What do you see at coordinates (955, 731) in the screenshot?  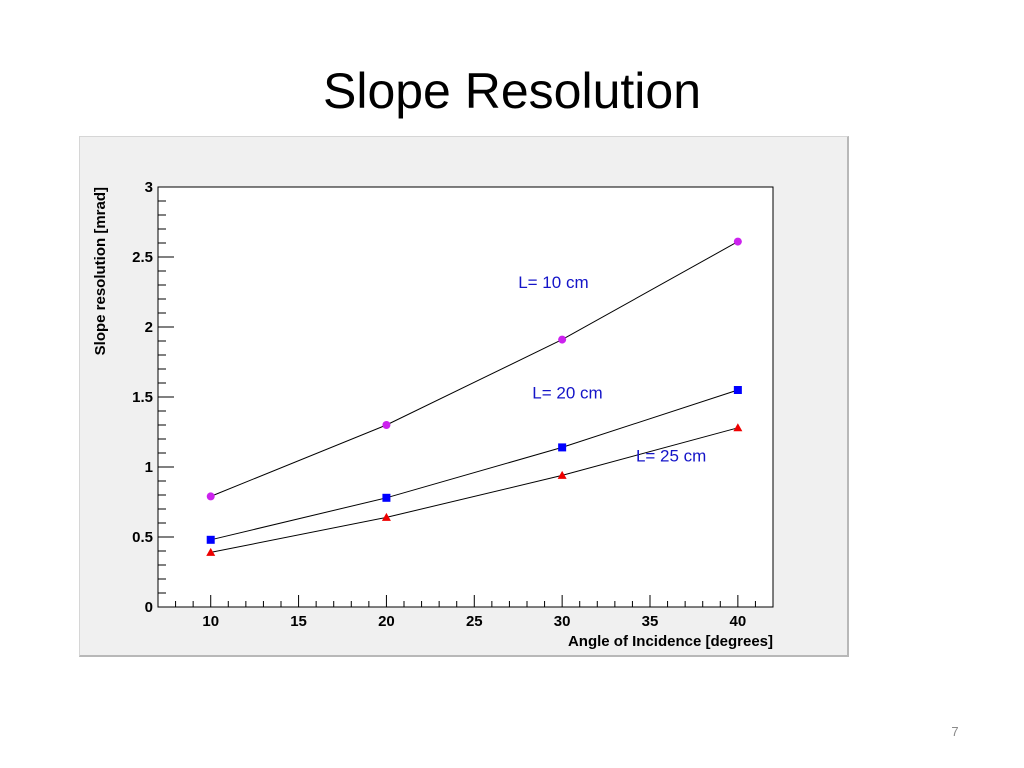 I see `page-number: 7` at bounding box center [955, 731].